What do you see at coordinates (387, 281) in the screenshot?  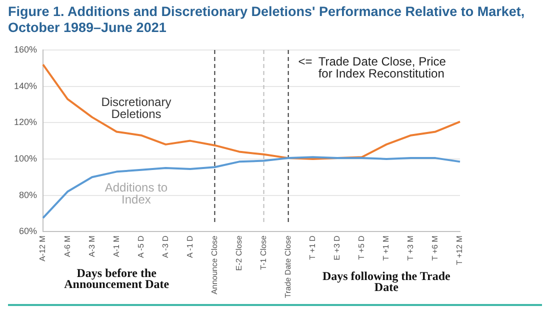 I see `text: Days following the Trade Date` at bounding box center [387, 281].